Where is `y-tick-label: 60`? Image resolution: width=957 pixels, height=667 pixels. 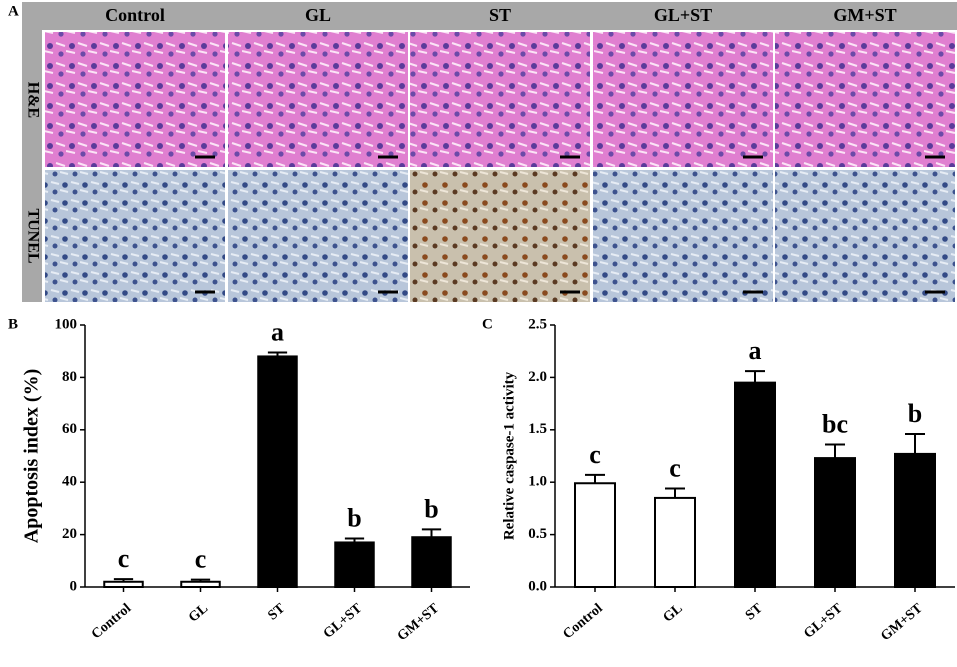 y-tick-label: 60 is located at coordinates (69, 429).